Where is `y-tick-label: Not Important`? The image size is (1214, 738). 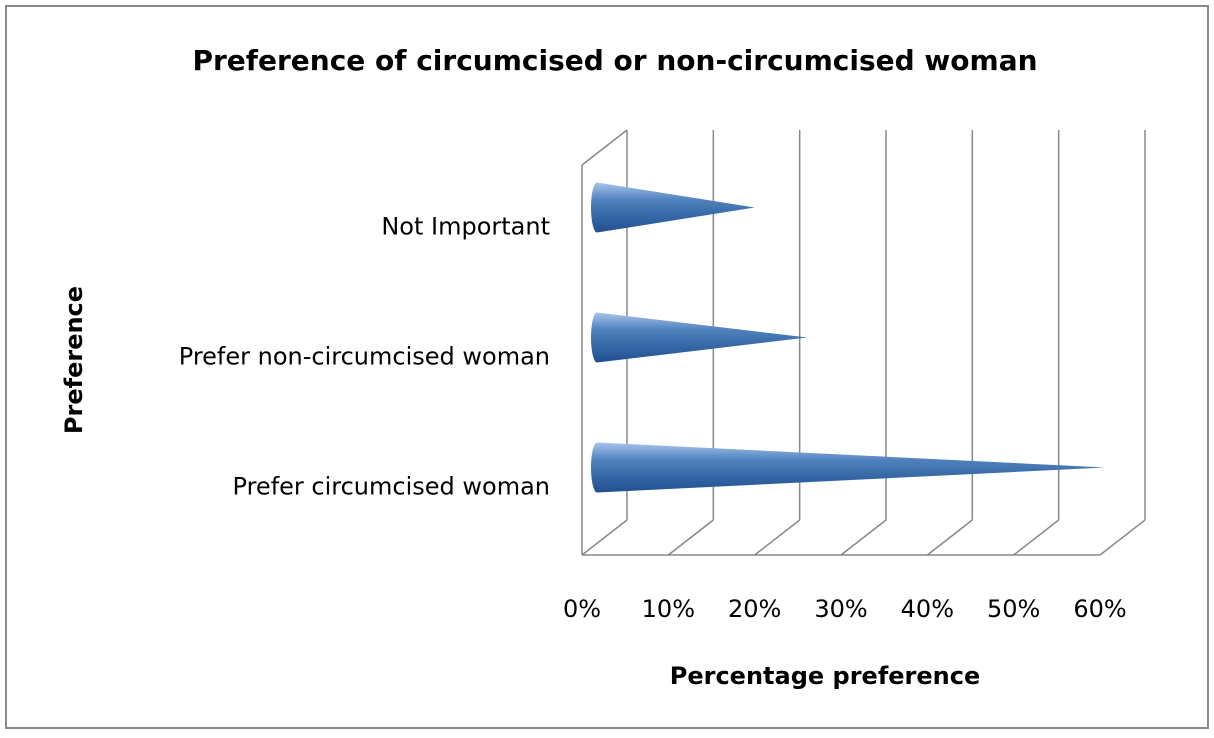 y-tick-label: Not Important is located at coordinates (465, 227).